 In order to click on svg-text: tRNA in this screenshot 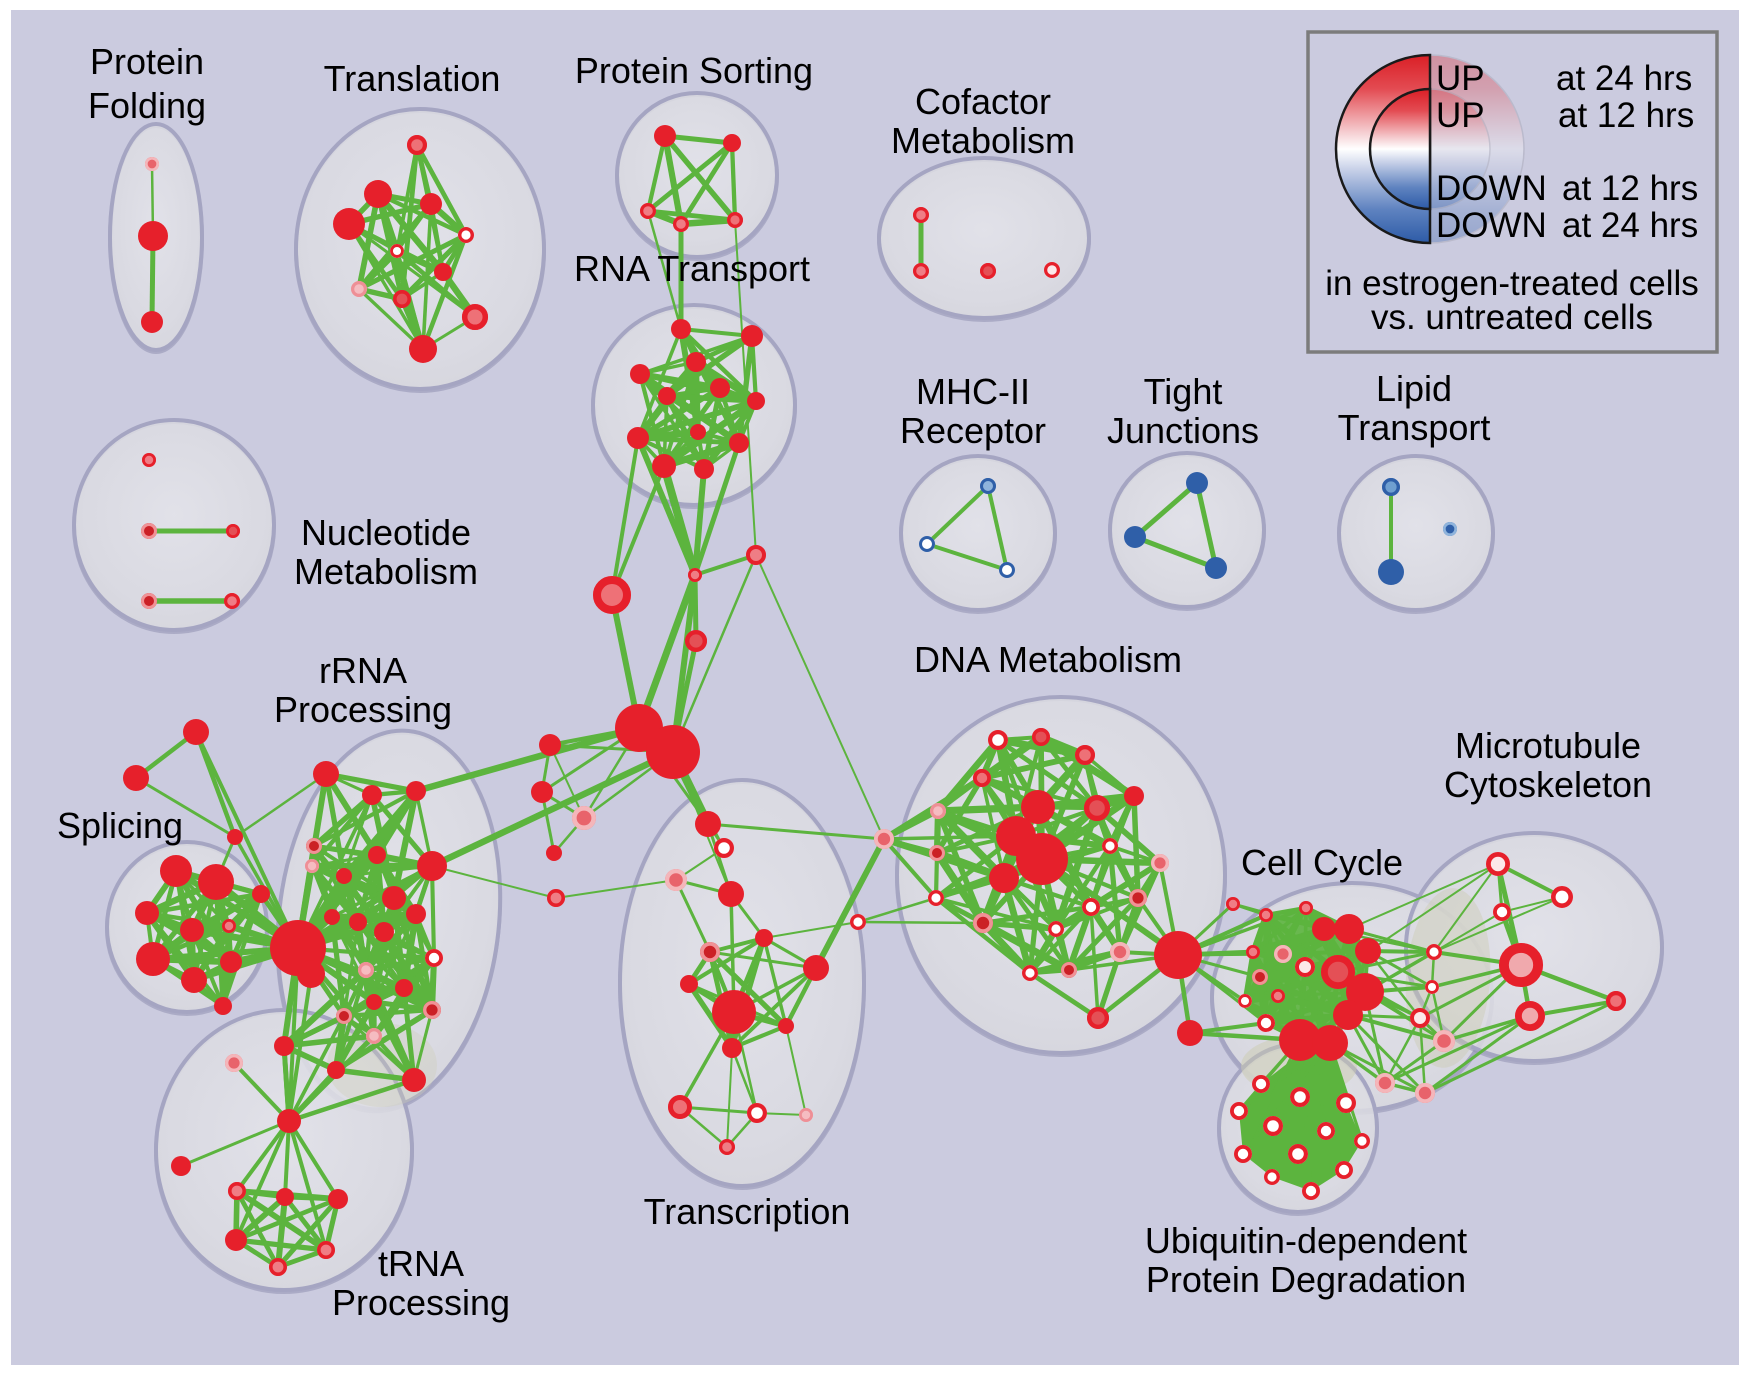, I will do `click(421, 1263)`.